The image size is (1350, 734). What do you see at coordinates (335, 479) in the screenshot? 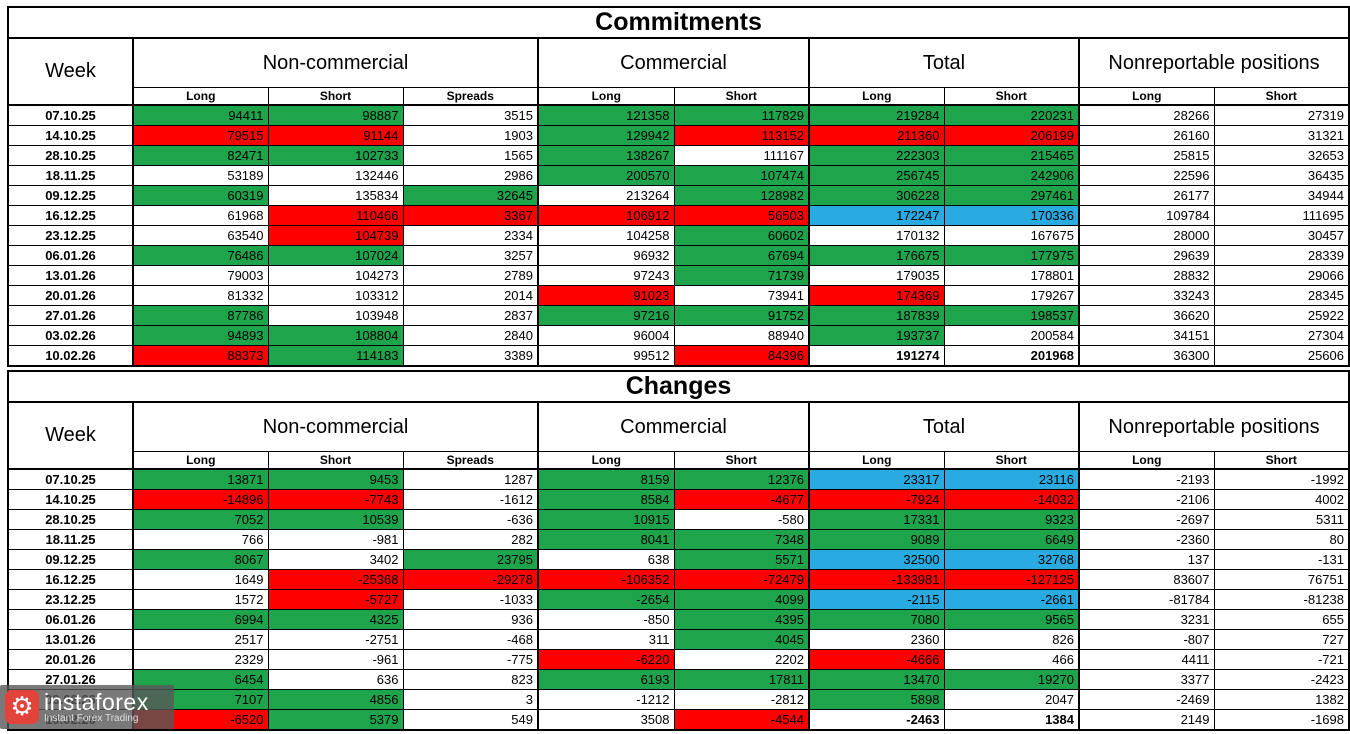
I see `value-cell: 9453` at bounding box center [335, 479].